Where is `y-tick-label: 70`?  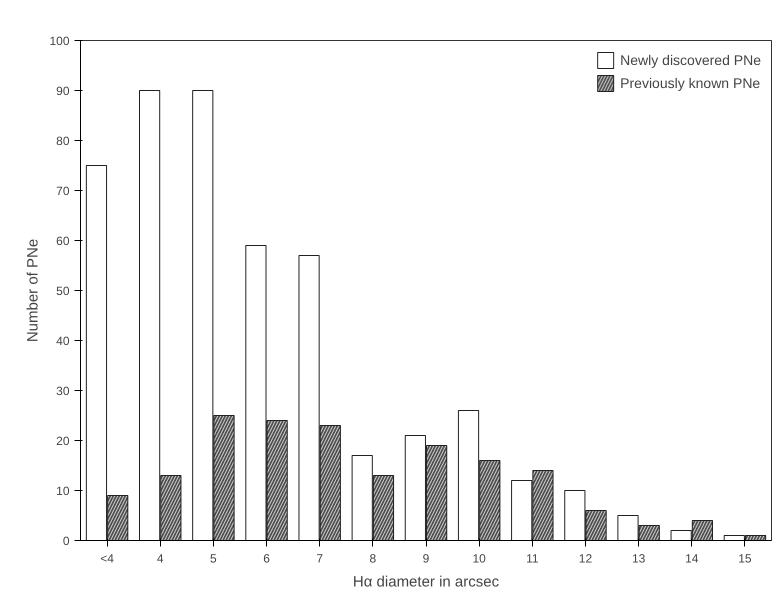 y-tick-label: 70 is located at coordinates (63, 191).